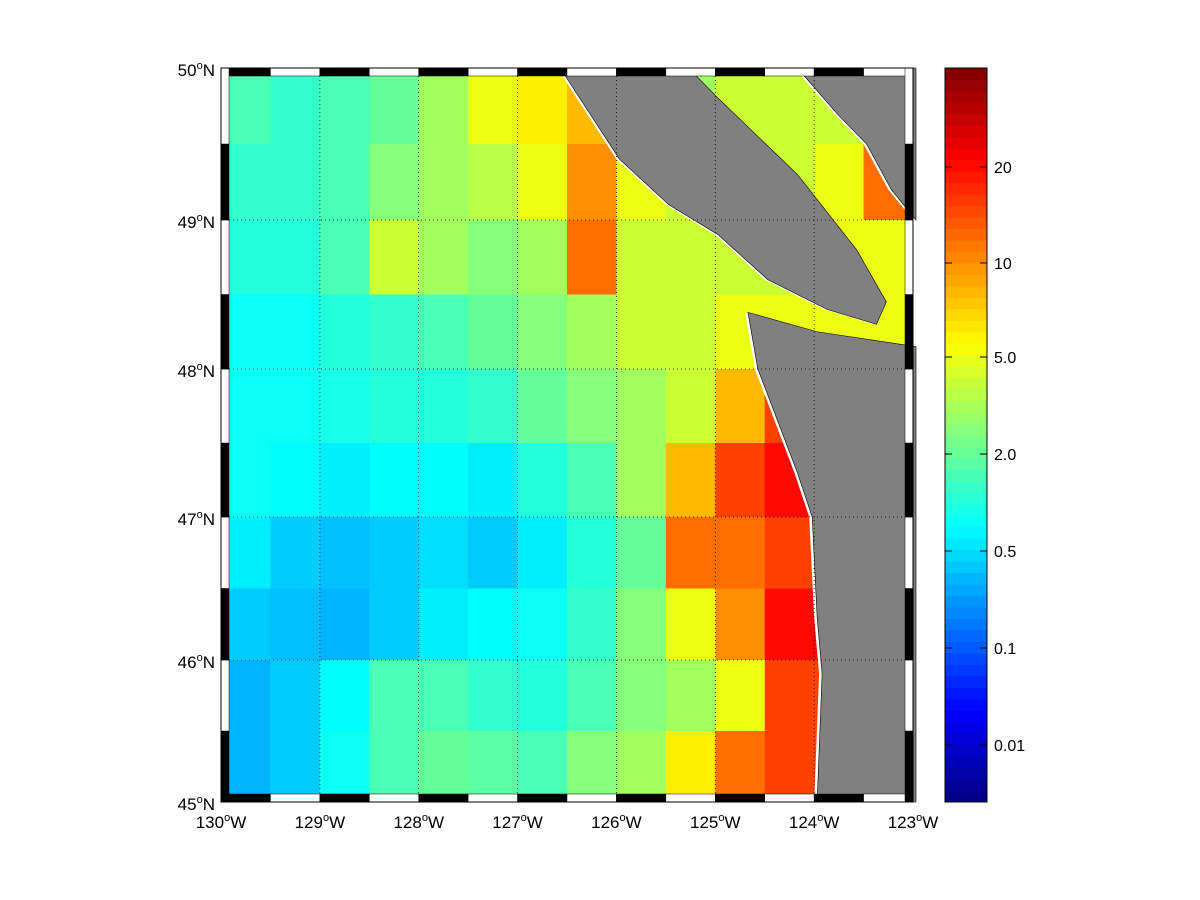 This screenshot has height=900, width=1200. What do you see at coordinates (221, 822) in the screenshot?
I see `x-tick-label: 130oW` at bounding box center [221, 822].